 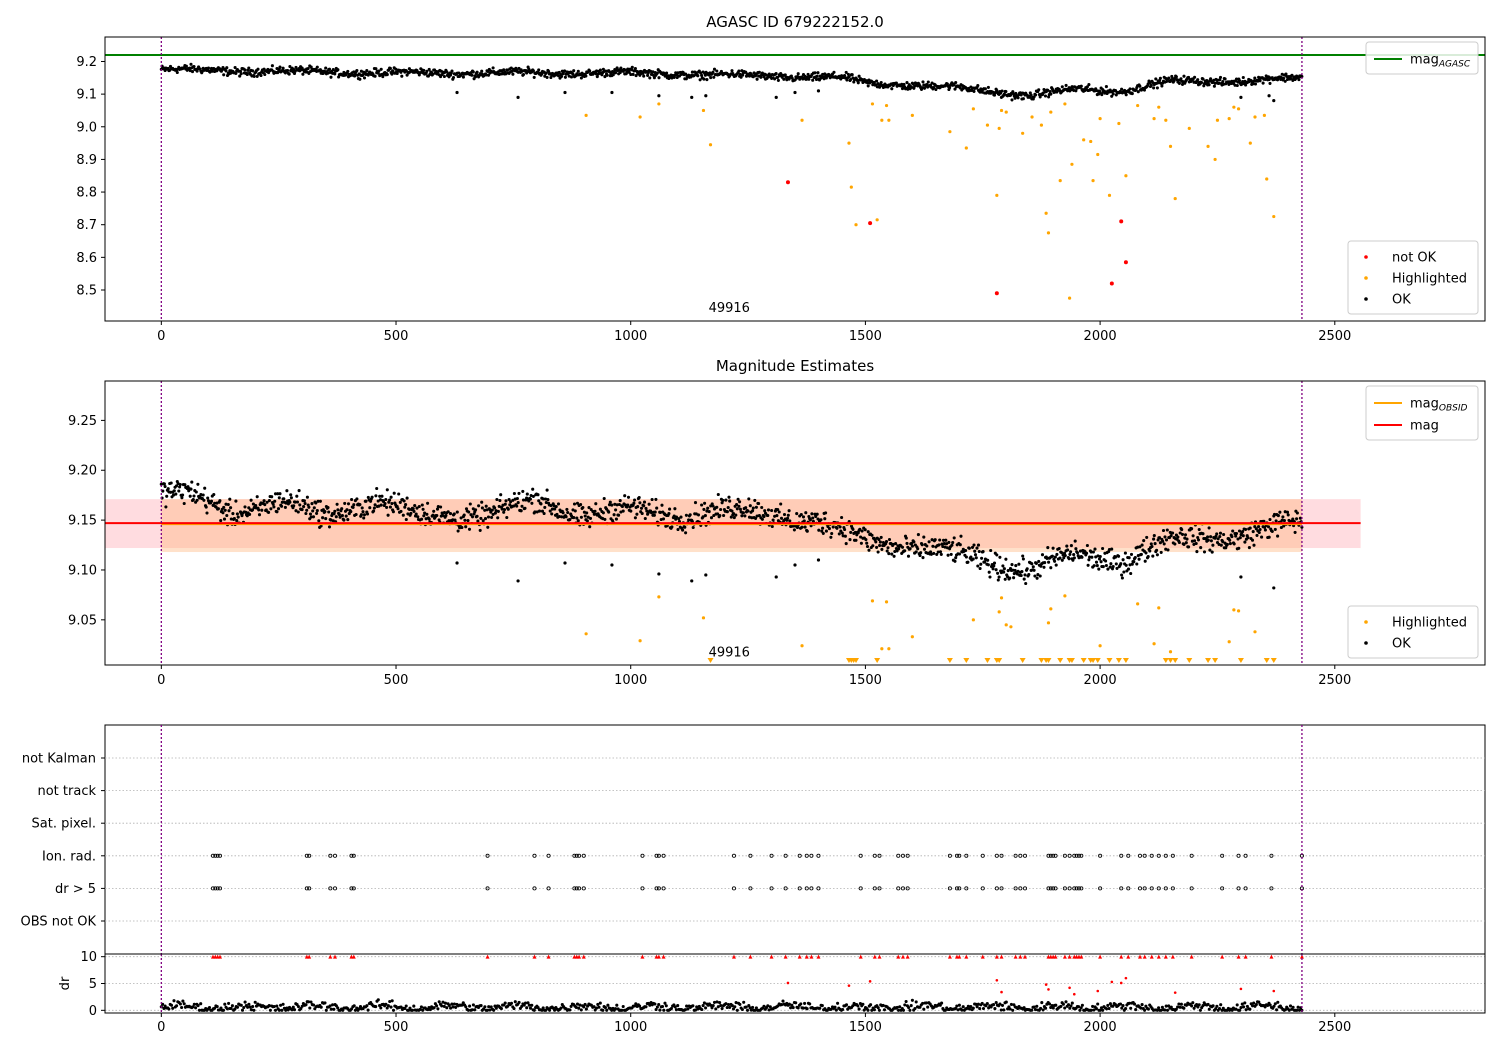 What do you see at coordinates (1048, 660) in the screenshot?
I see `below-range-marker` at bounding box center [1048, 660].